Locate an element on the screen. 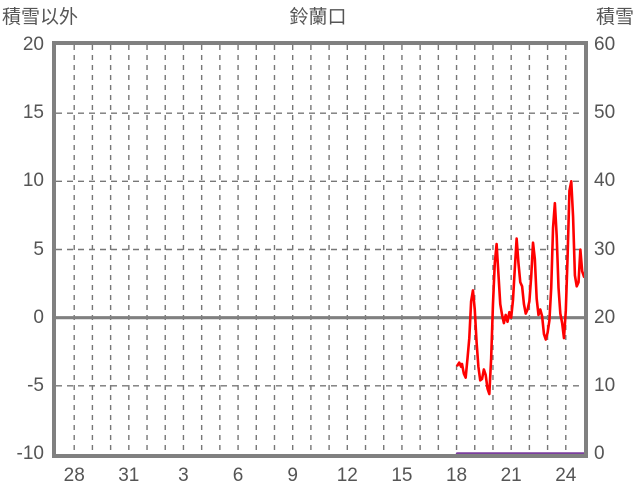  y-tick-left: 15 is located at coordinates (33, 113).